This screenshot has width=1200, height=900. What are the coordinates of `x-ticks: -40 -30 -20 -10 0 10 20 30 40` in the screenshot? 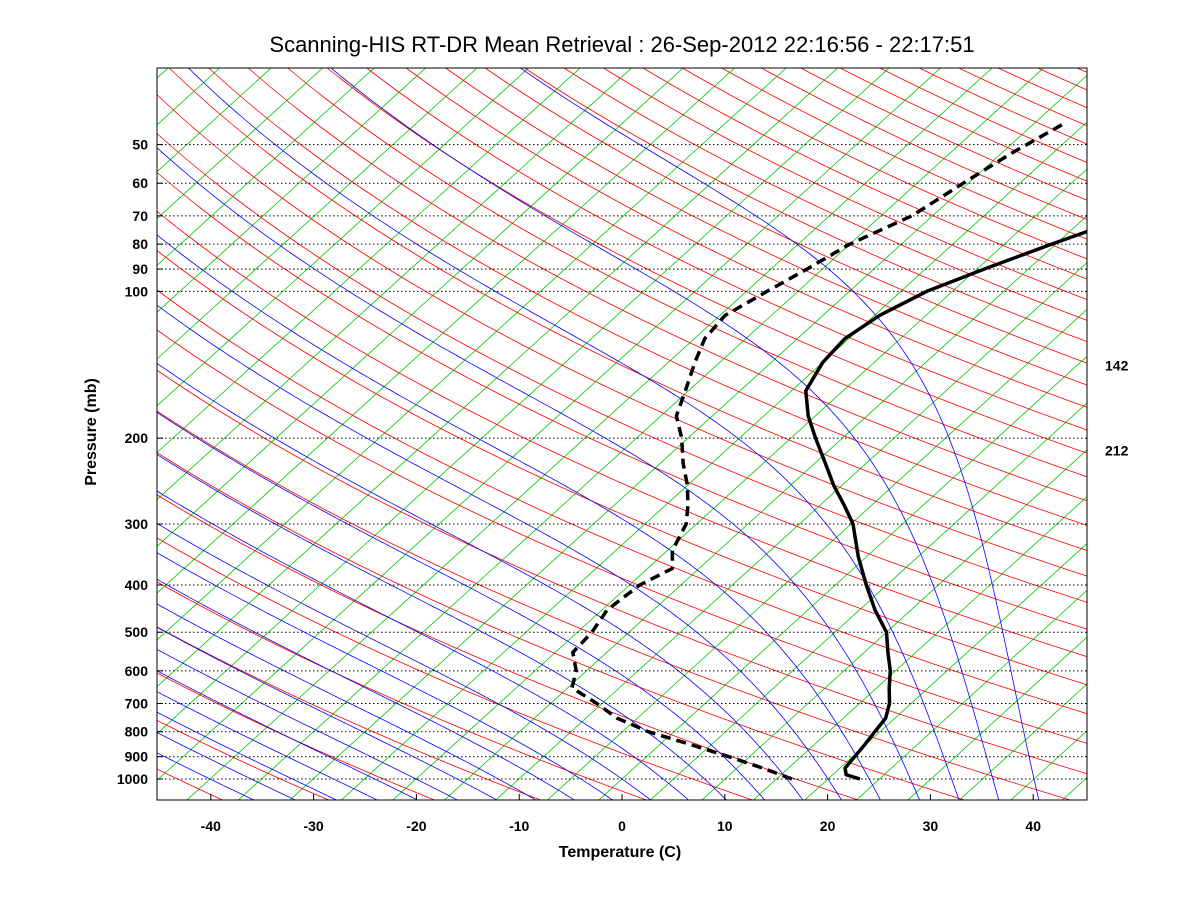 It's located at (621, 814).